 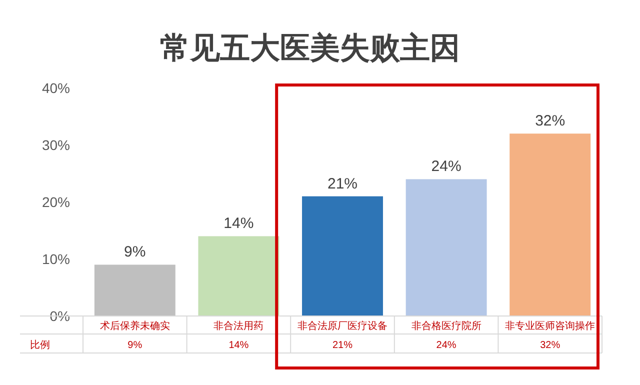 What do you see at coordinates (550, 345) in the screenshot?
I see `data-label: 32%` at bounding box center [550, 345].